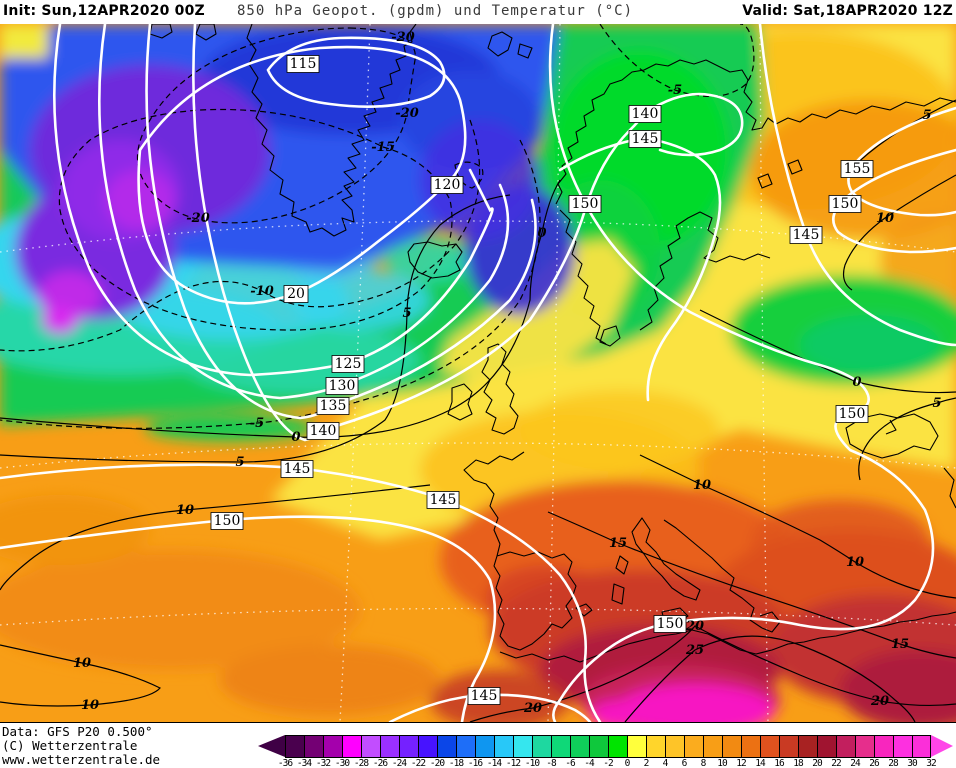 The width and height of the screenshot is (956, 768). What do you see at coordinates (380, 763) in the screenshot?
I see `legend-tick: -26` at bounding box center [380, 763].